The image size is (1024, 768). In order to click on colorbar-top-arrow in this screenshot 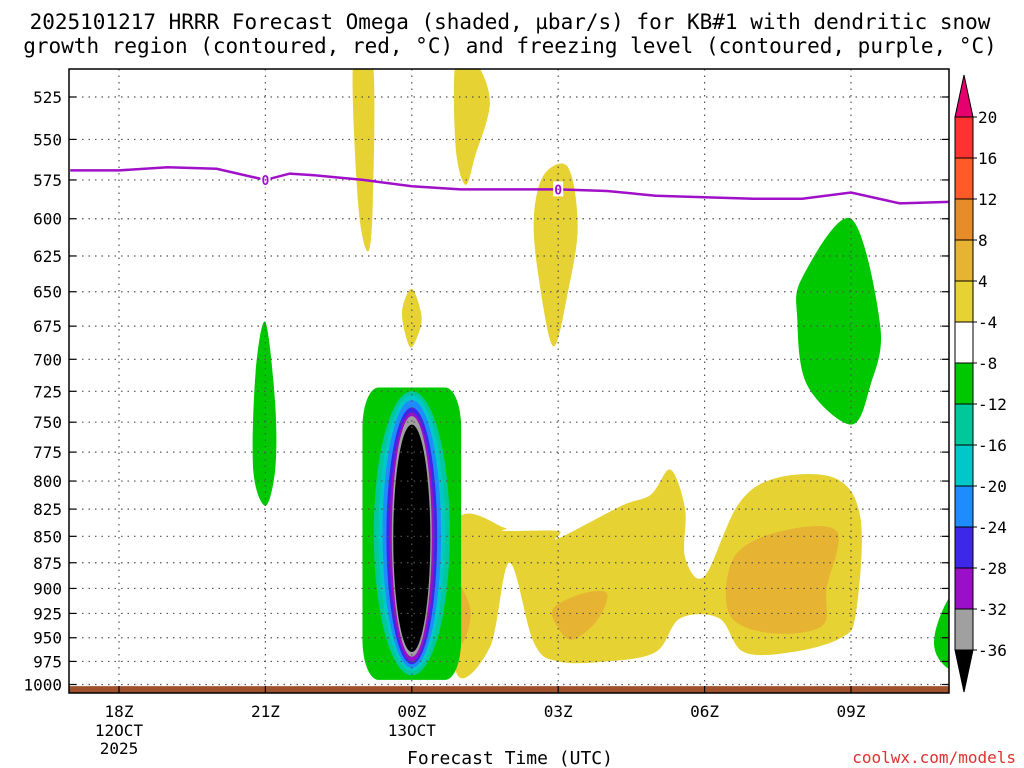, I will do `click(964, 96)`.